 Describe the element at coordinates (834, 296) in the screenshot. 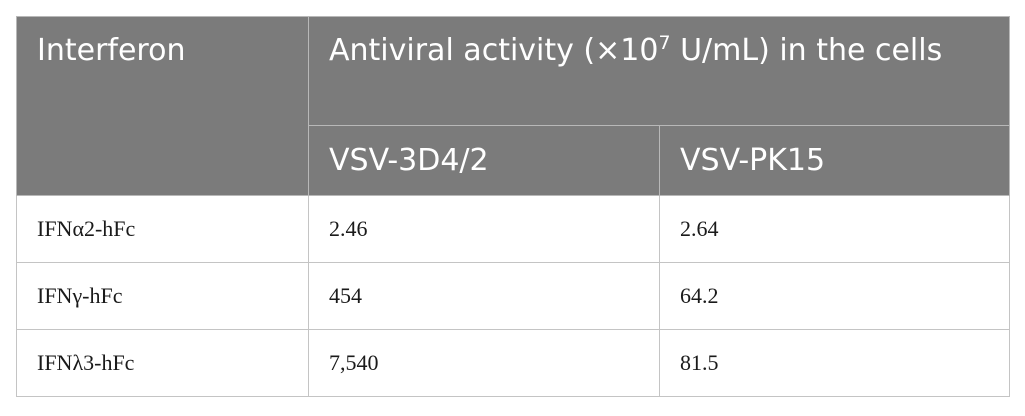

I see `cell-vsv-pk15: 64.2` at that location.